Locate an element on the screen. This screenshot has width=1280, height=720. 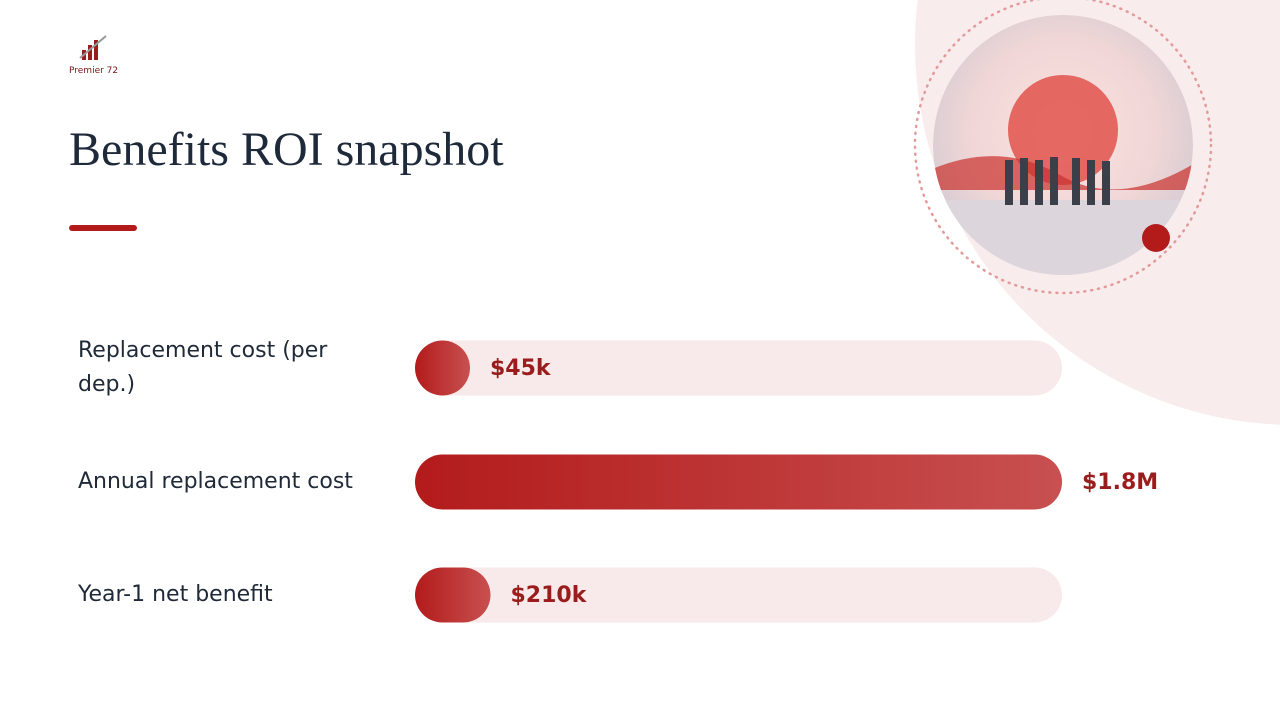
value-label: $210k is located at coordinates (548, 595).